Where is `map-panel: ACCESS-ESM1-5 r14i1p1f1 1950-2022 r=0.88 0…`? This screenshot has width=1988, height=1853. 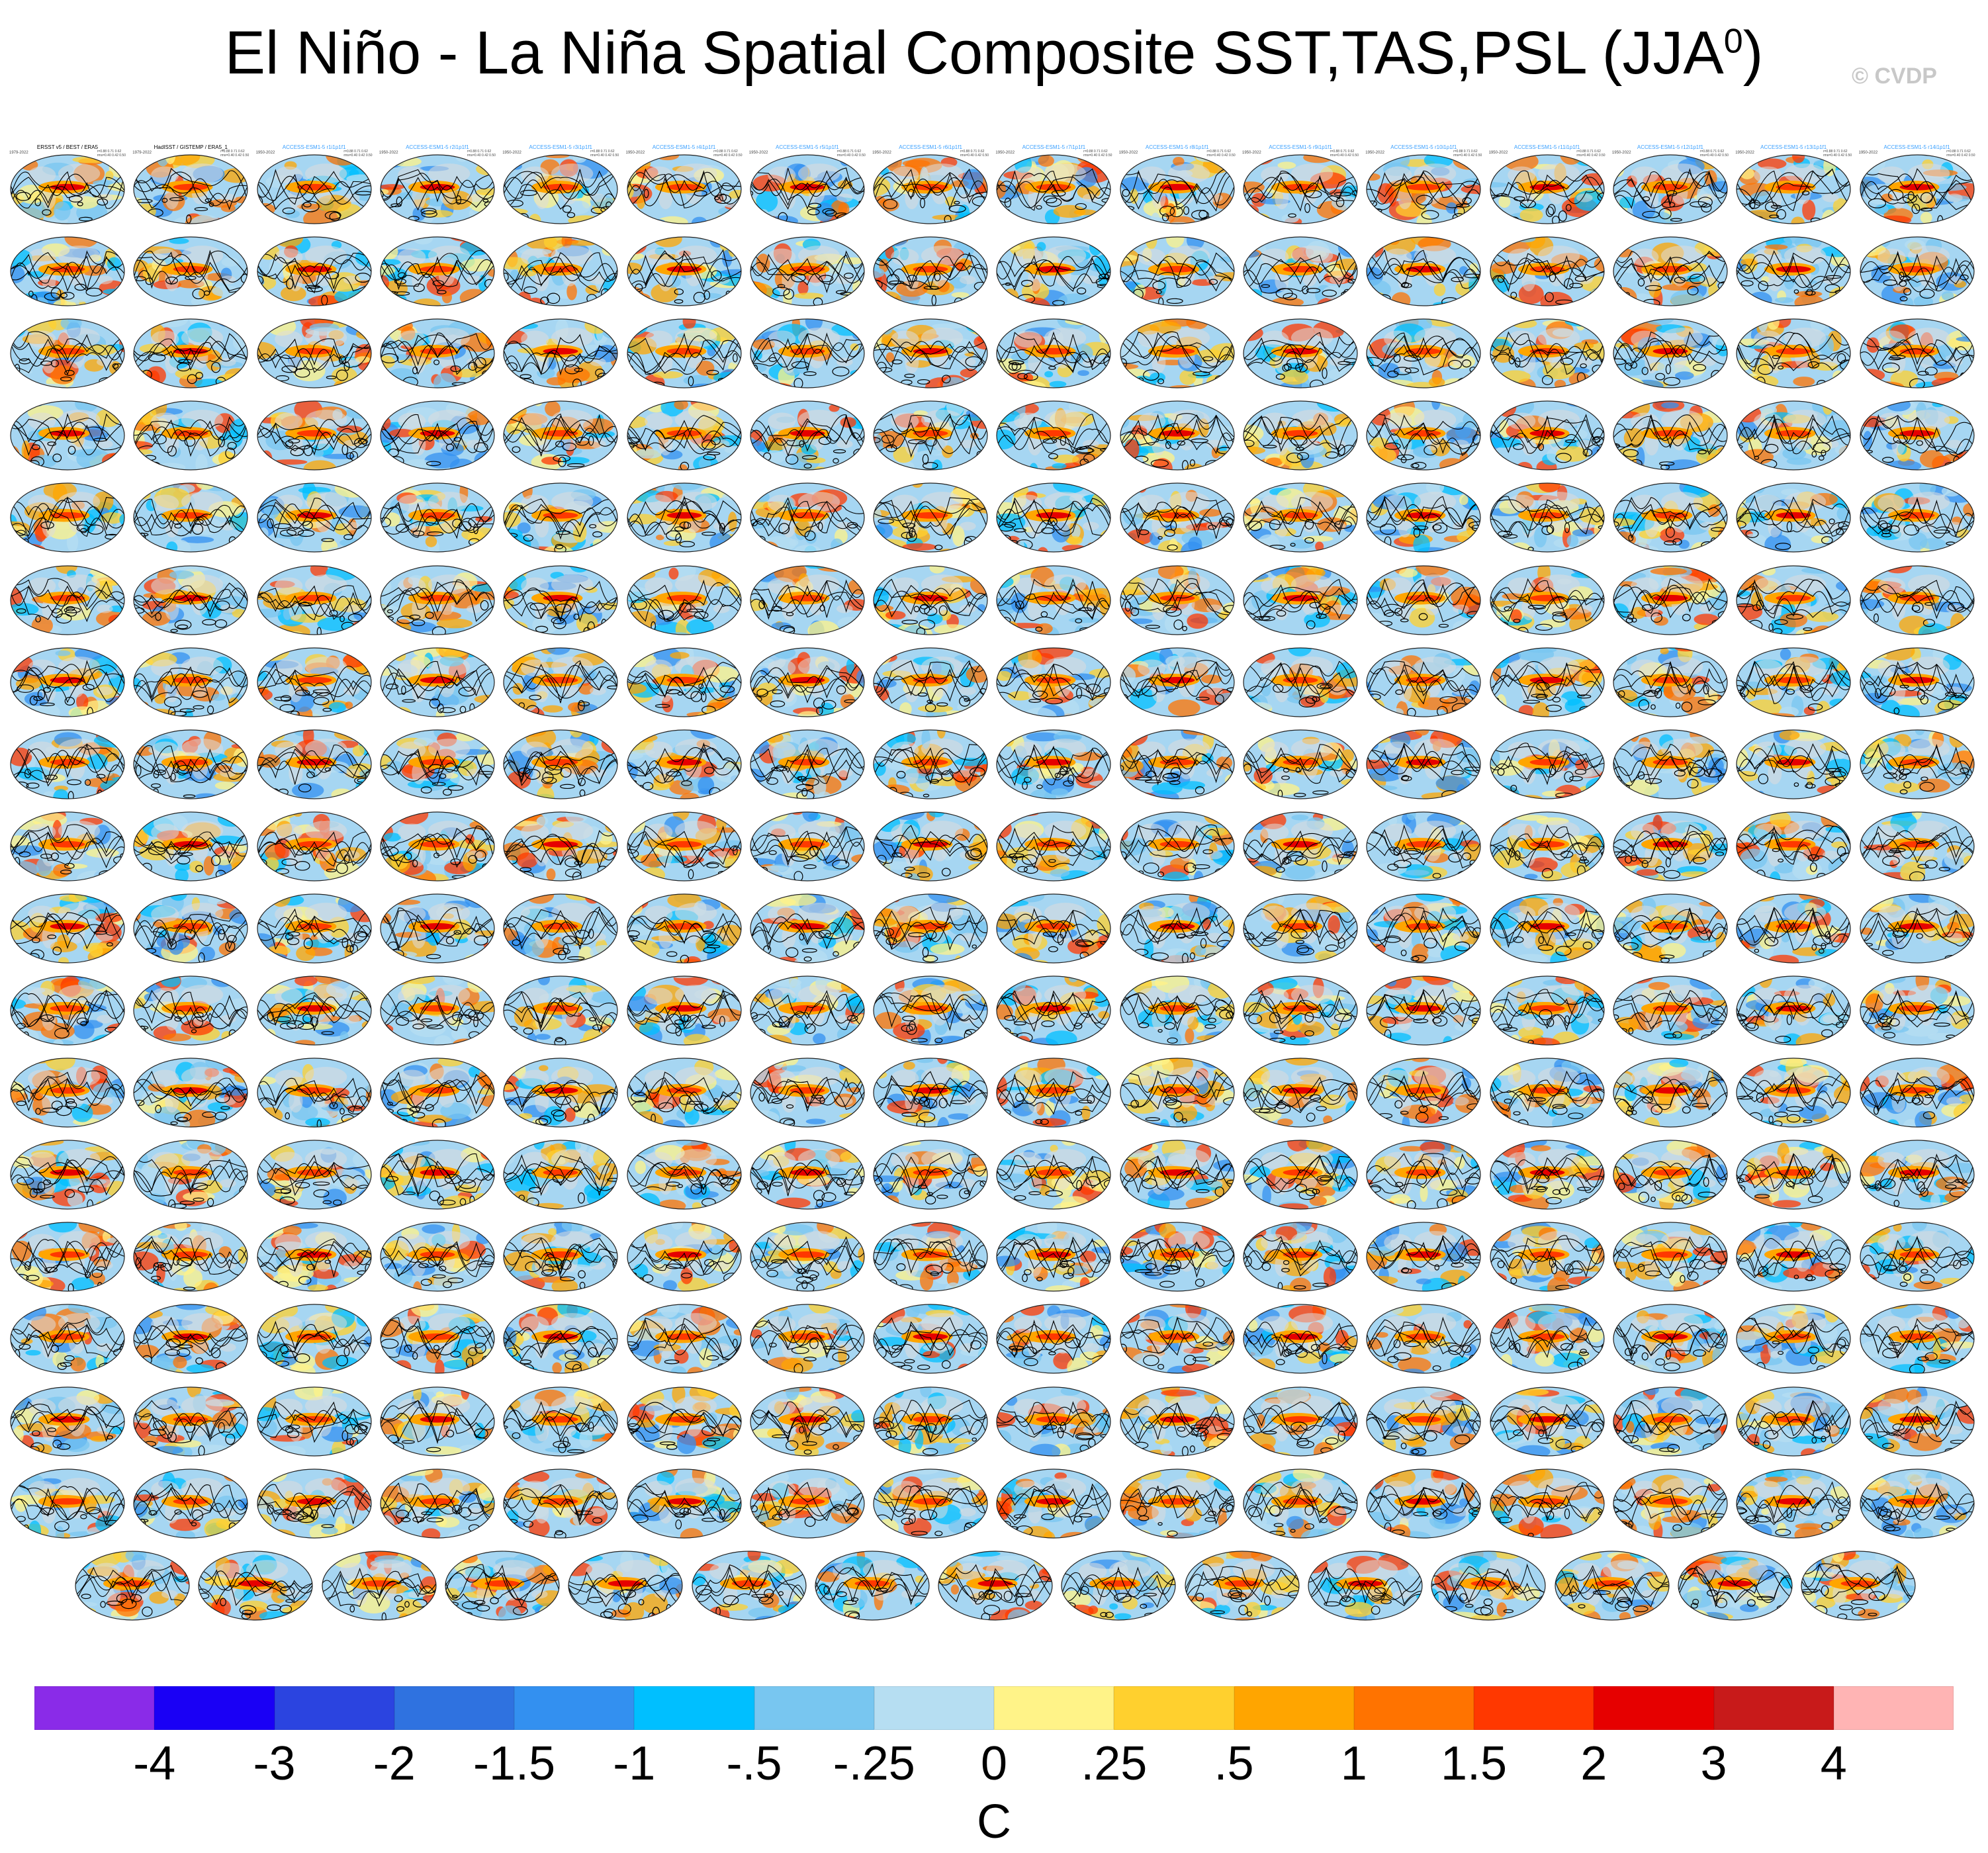
map-panel: ACCESS-ESM1-5 r14i1p1f1 1950-2022 r=0.88 0… is located at coordinates (1917, 184).